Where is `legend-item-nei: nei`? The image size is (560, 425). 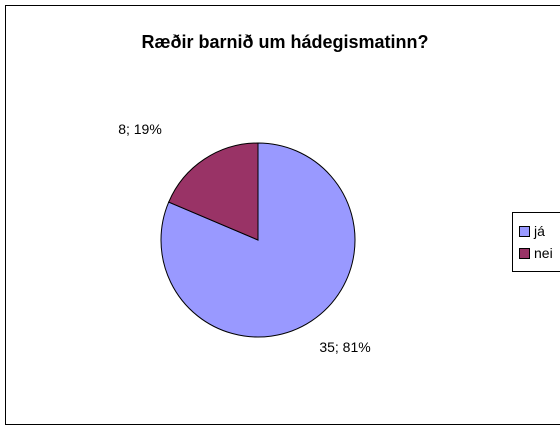 legend-item-nei: nei is located at coordinates (536, 253).